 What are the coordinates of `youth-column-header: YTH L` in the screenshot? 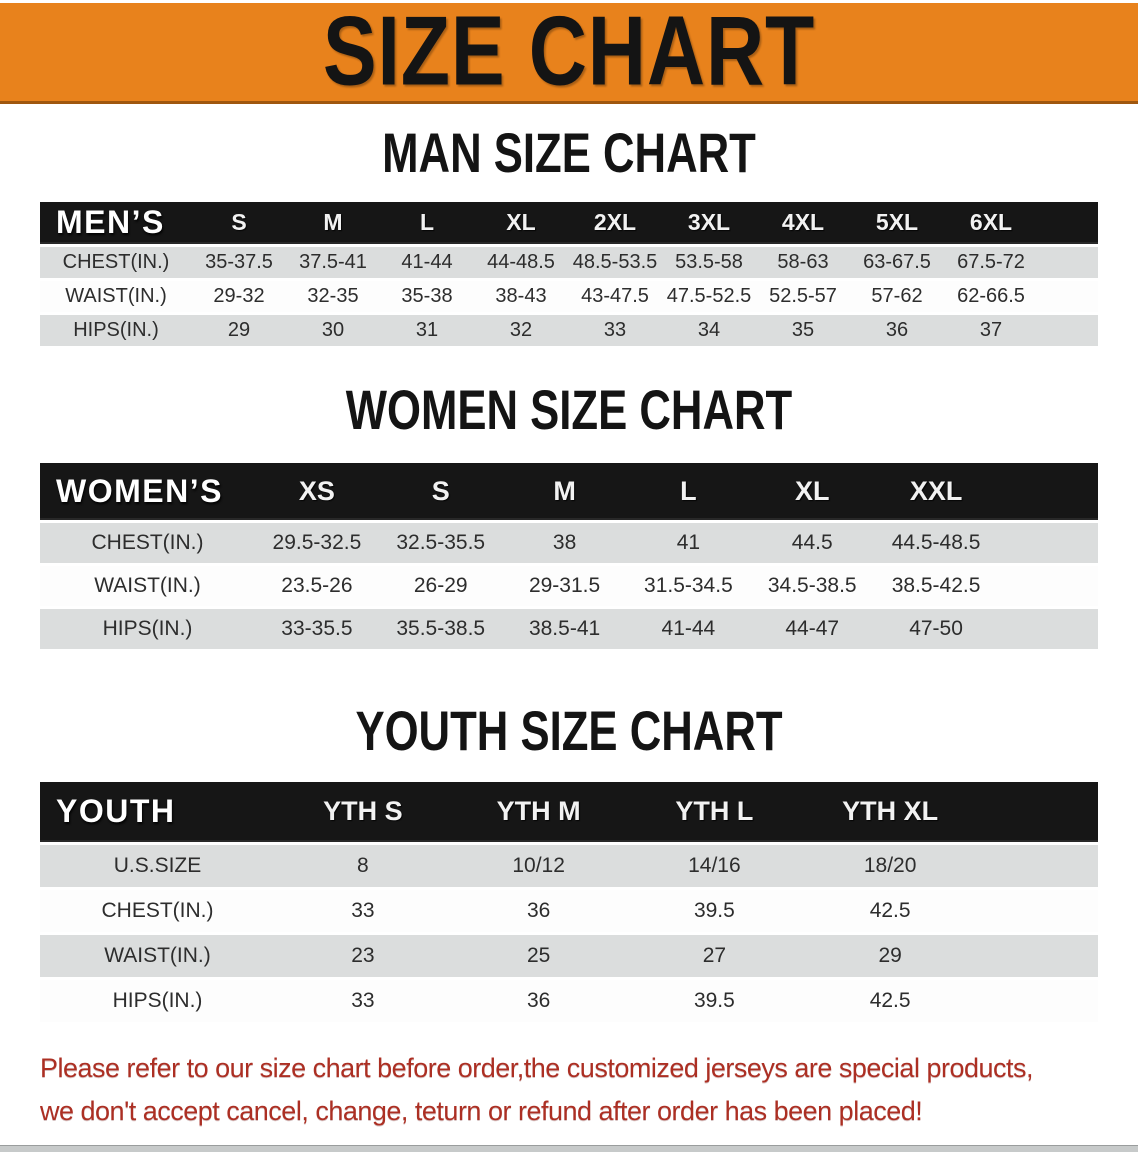 It's located at (714, 813).